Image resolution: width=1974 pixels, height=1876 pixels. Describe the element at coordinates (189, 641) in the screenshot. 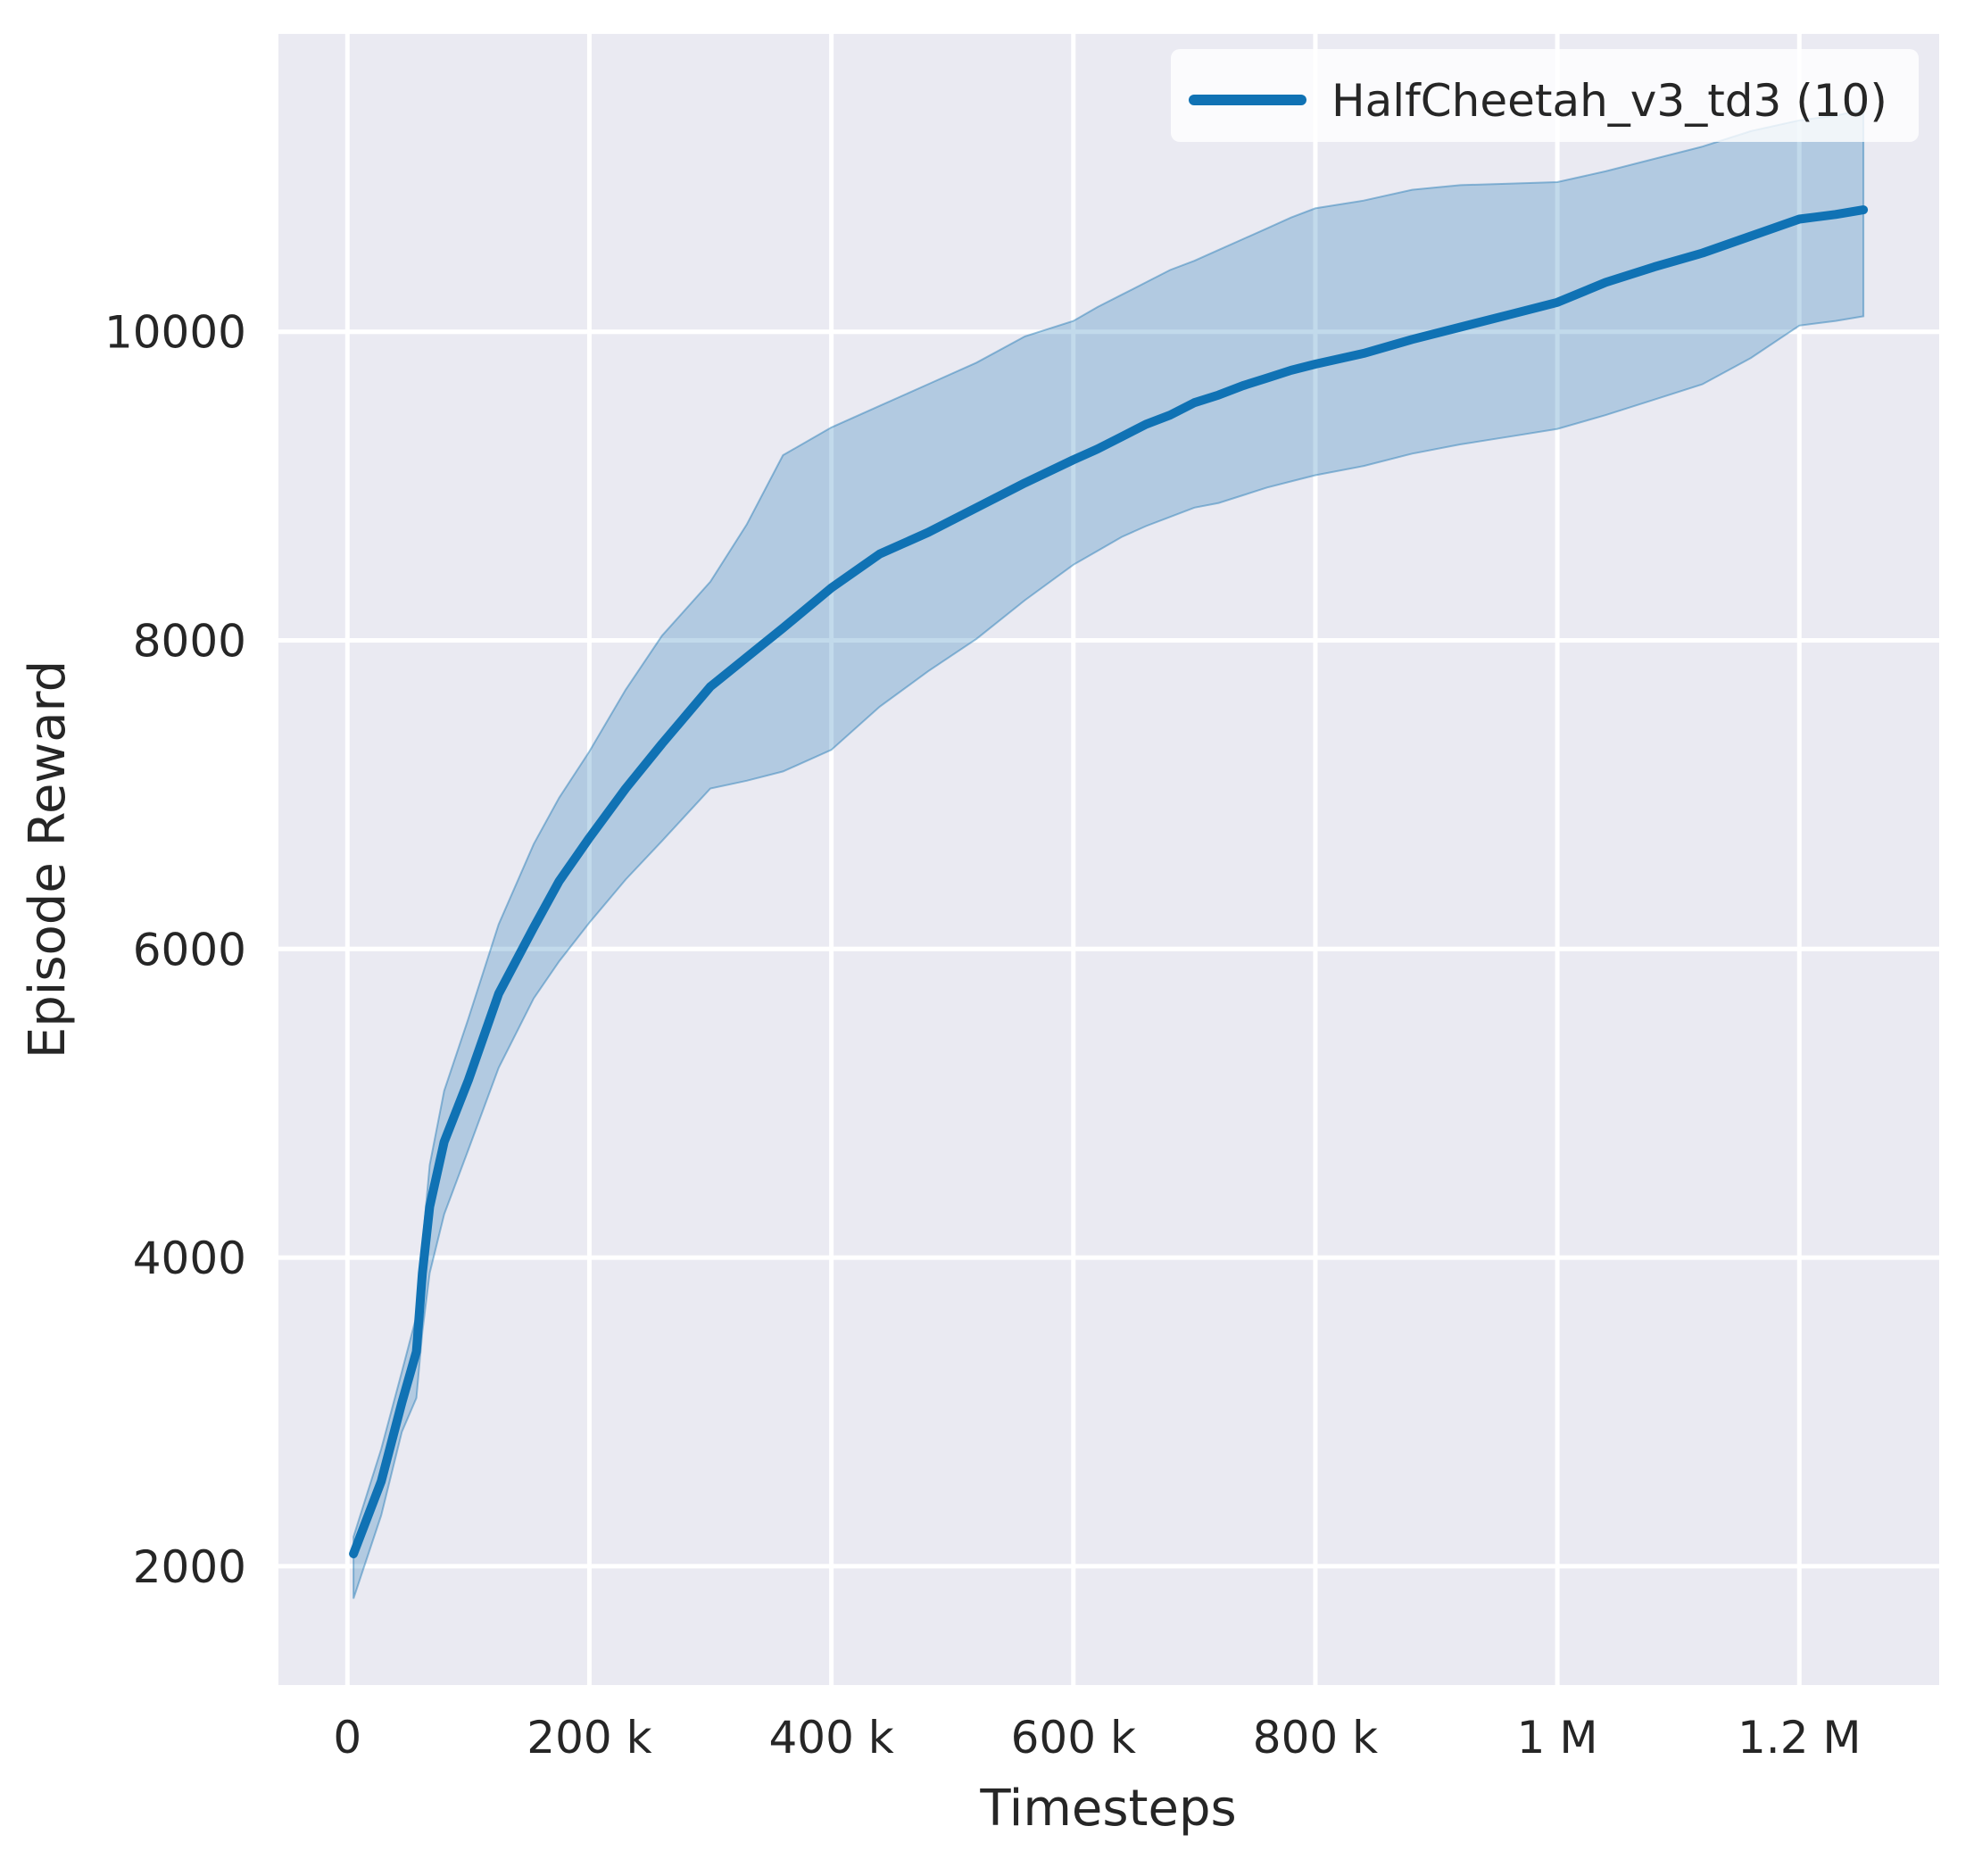

I see `y-tick-label: 8000` at that location.